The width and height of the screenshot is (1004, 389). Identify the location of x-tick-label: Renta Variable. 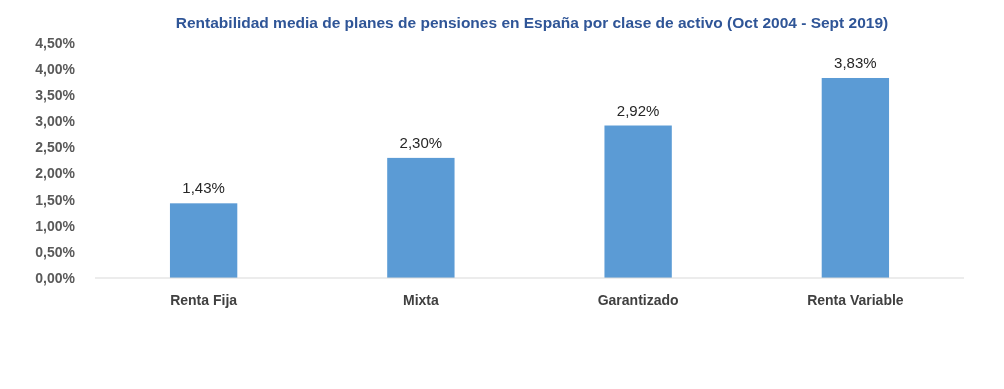
(855, 300).